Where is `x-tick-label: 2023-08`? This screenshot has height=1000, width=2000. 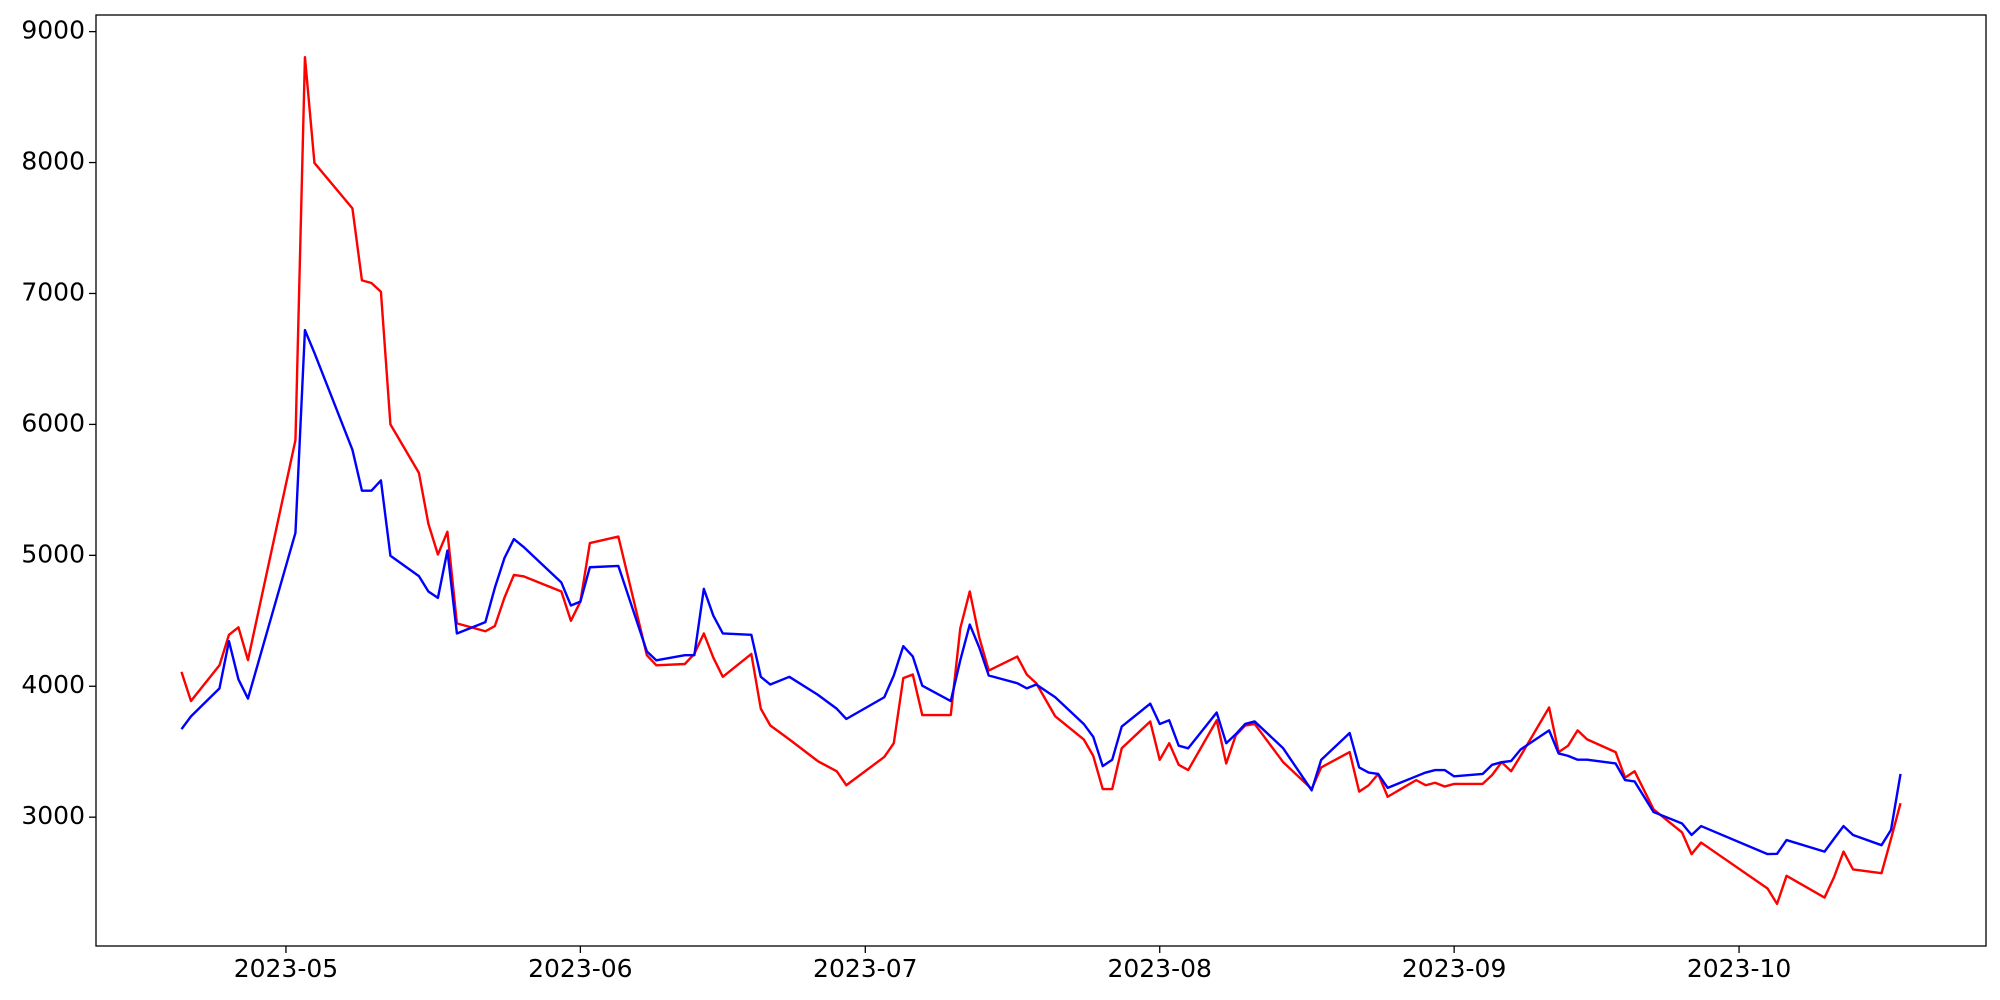 x-tick-label: 2023-08 is located at coordinates (1159, 968).